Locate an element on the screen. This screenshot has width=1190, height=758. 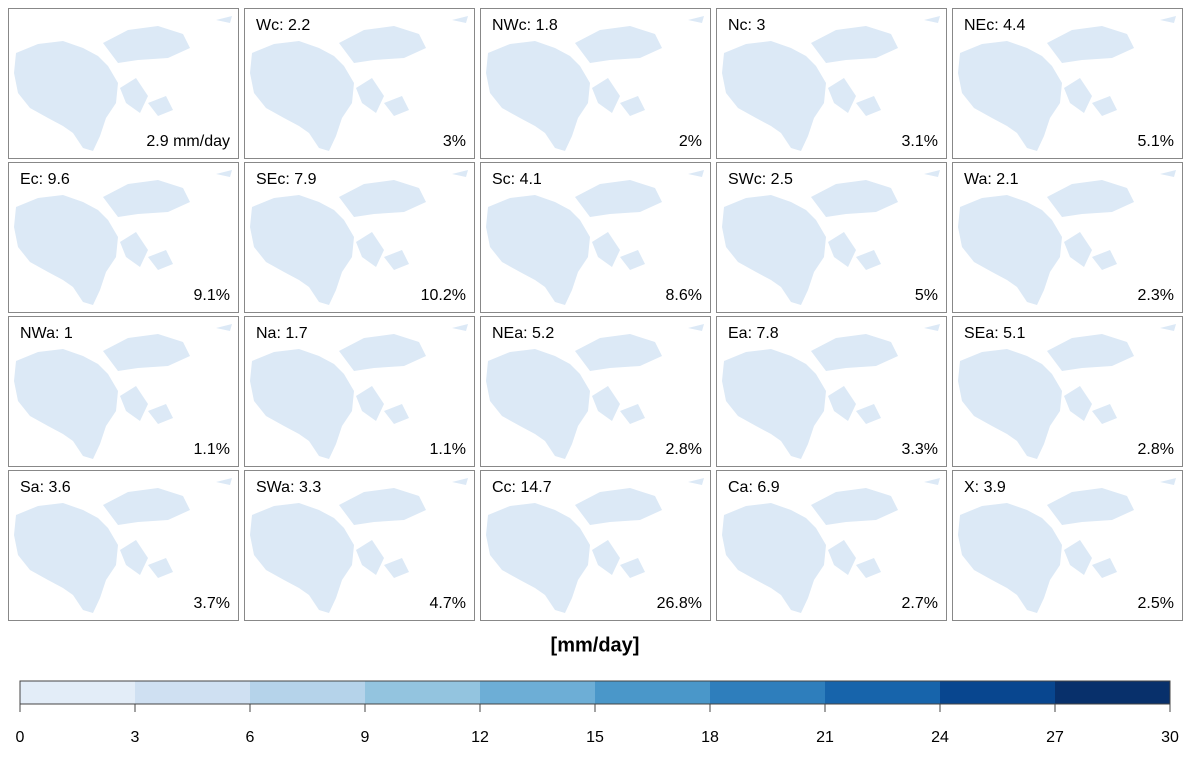
panel-corner: 3% is located at coordinates (454, 141).